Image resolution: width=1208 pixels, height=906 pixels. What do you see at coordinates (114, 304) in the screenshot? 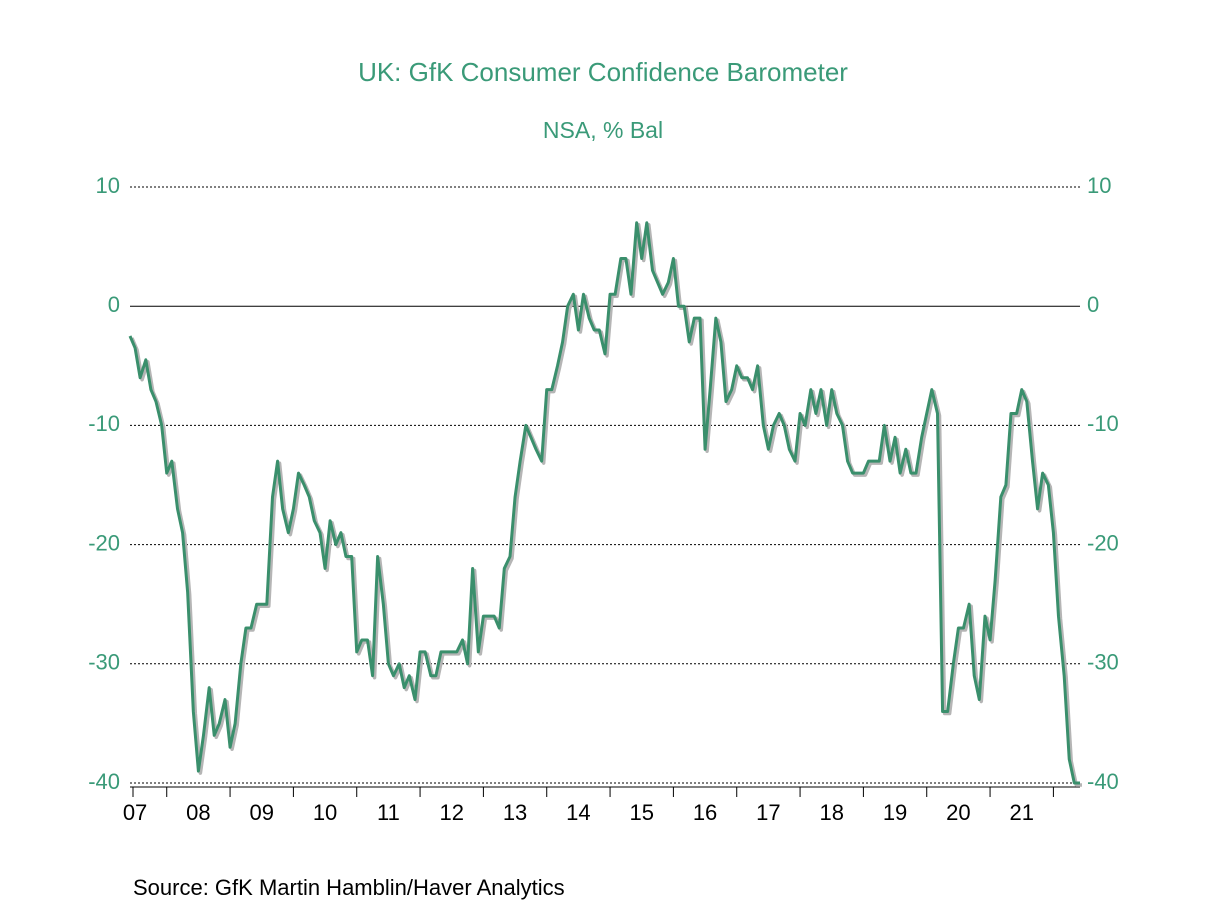
I see `y-tick-label: 0` at bounding box center [114, 304].